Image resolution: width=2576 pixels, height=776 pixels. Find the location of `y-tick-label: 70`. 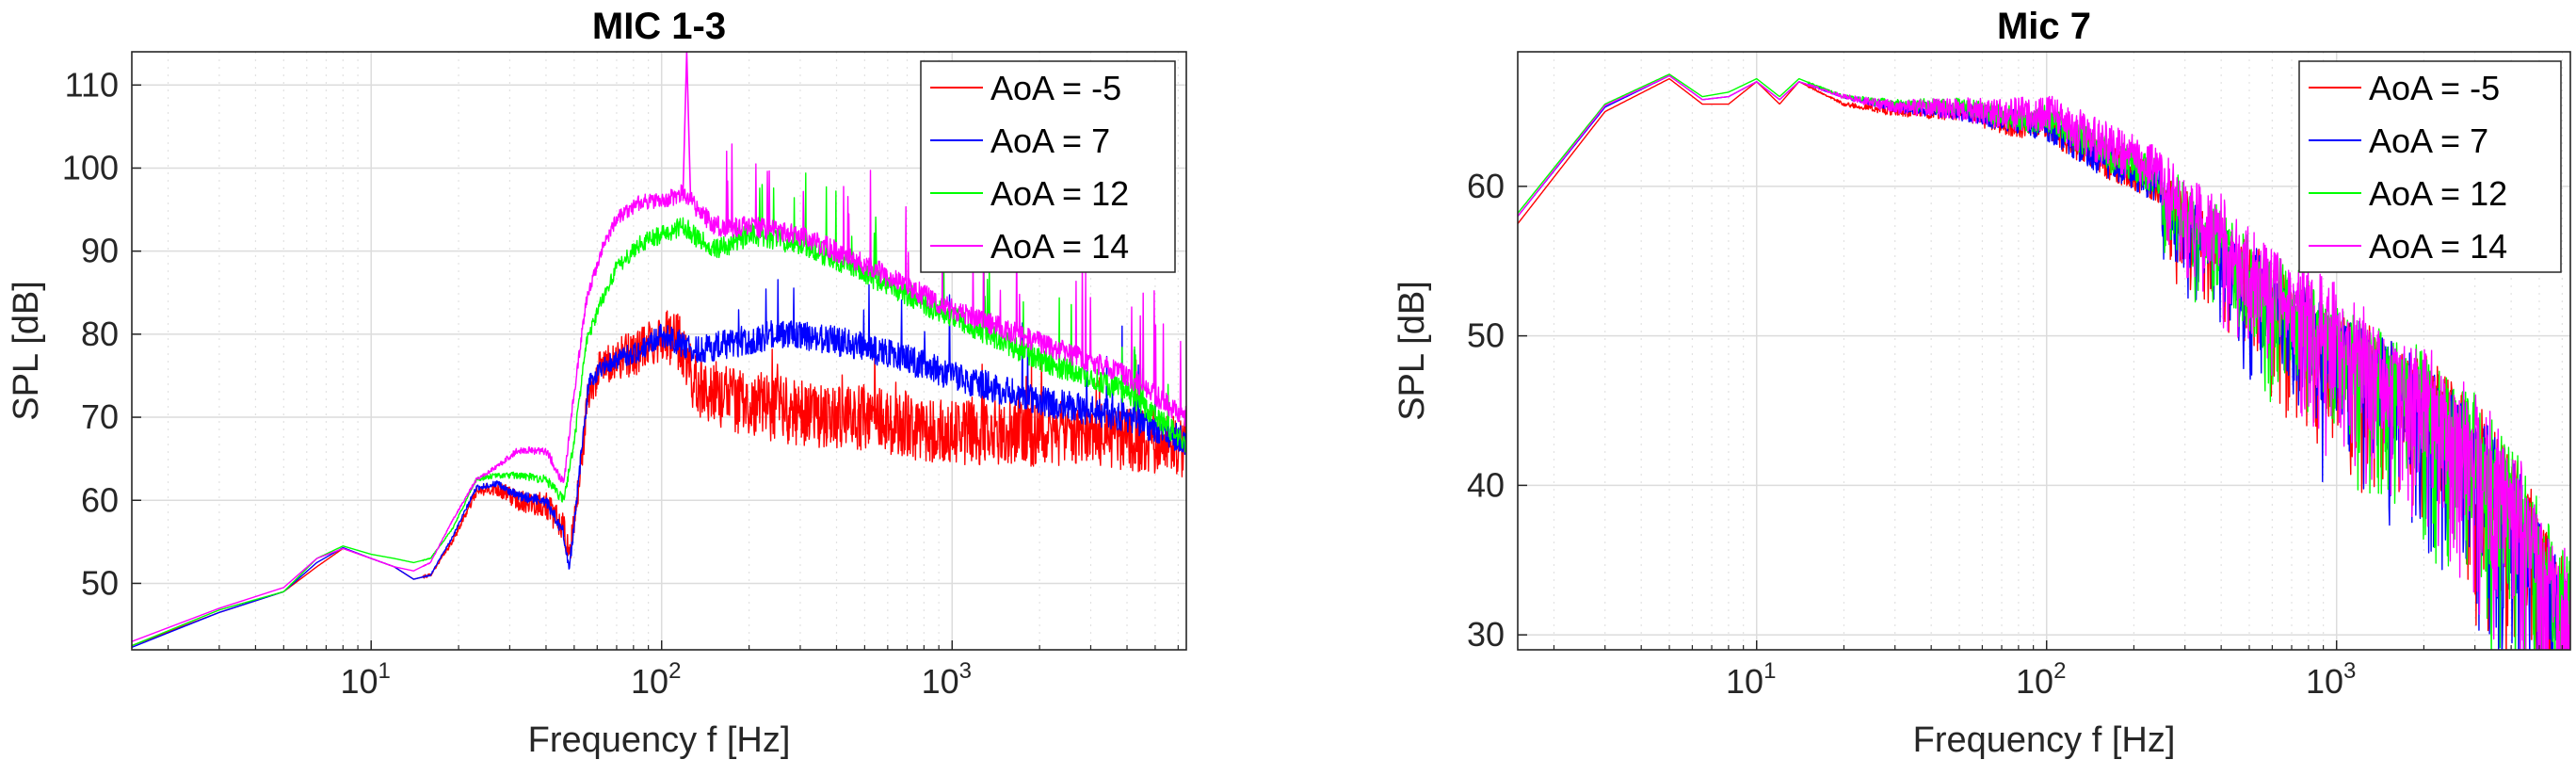

y-tick-label: 70 is located at coordinates (100, 416).